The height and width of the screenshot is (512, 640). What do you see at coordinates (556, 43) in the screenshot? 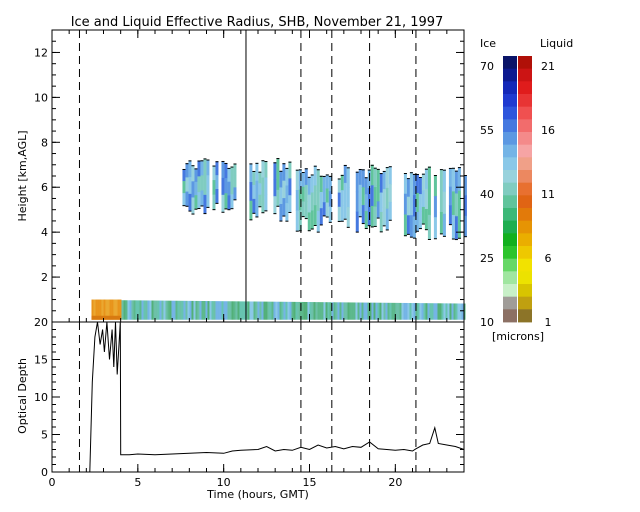
I see `colorbar-liquid-label: Liquid` at bounding box center [556, 43].